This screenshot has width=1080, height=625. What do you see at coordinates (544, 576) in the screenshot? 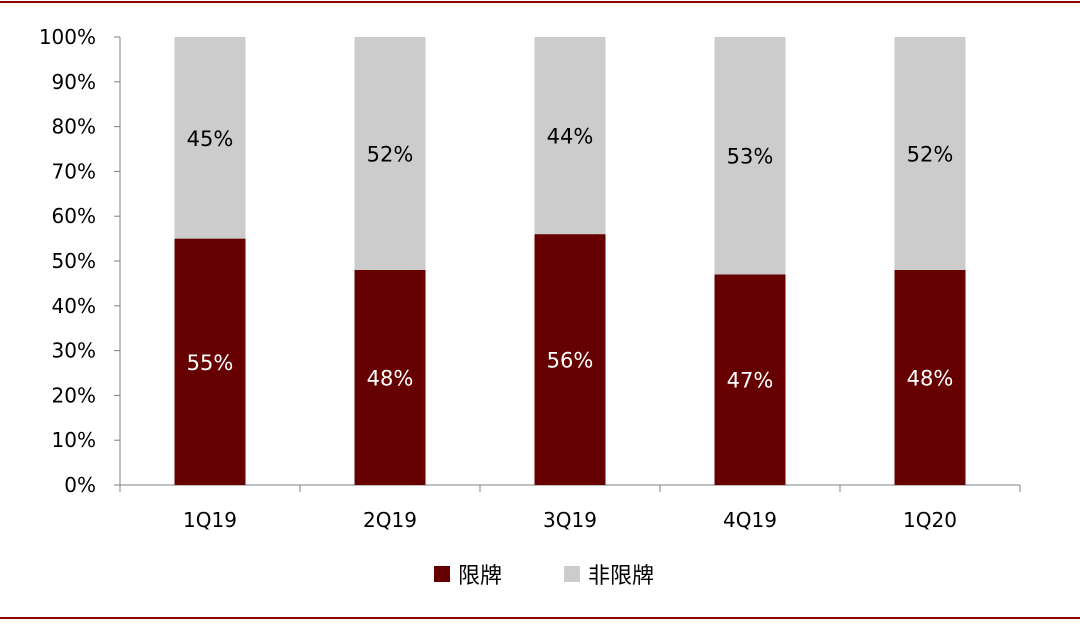
I see `legend: 限牌 非限牌` at bounding box center [544, 576].